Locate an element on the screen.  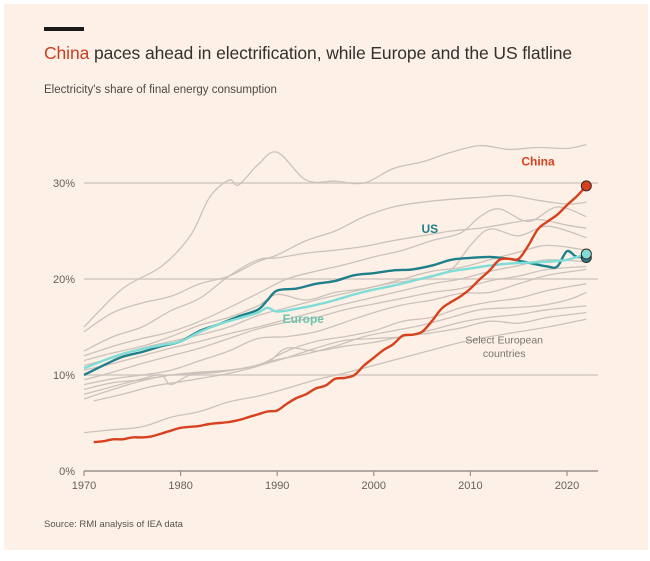
title-highlight: China is located at coordinates (67, 53).